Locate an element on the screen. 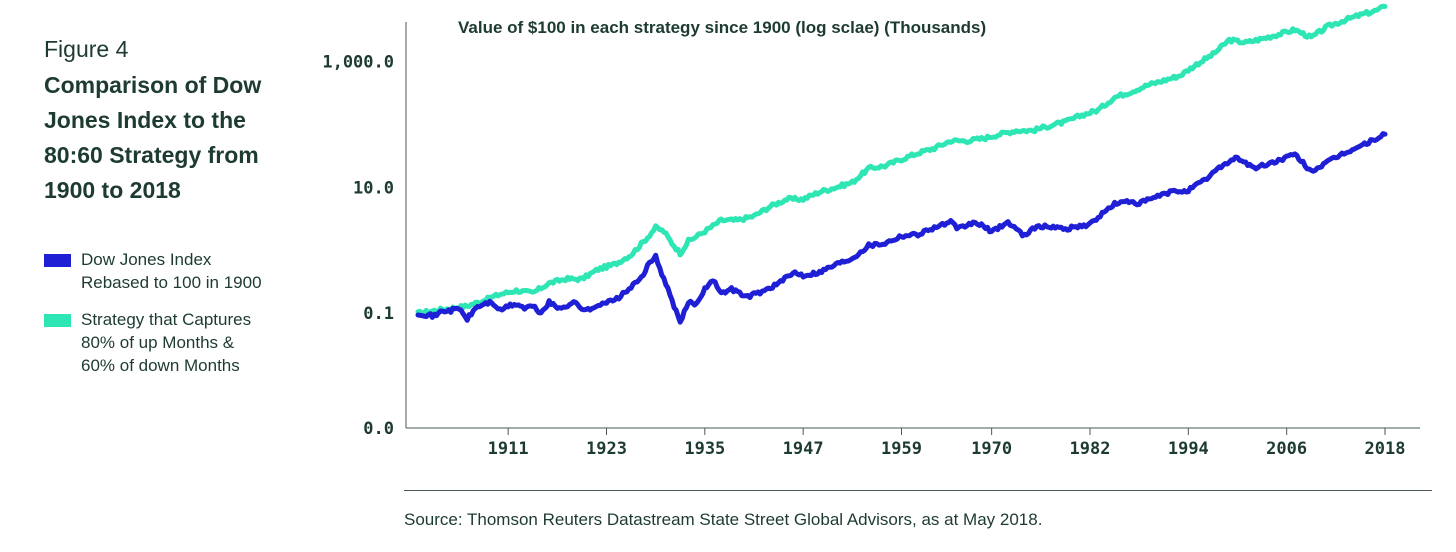  legend-label-dow-jones: Dow Jones Index Rebased to 100 in 1900 is located at coordinates (171, 271).